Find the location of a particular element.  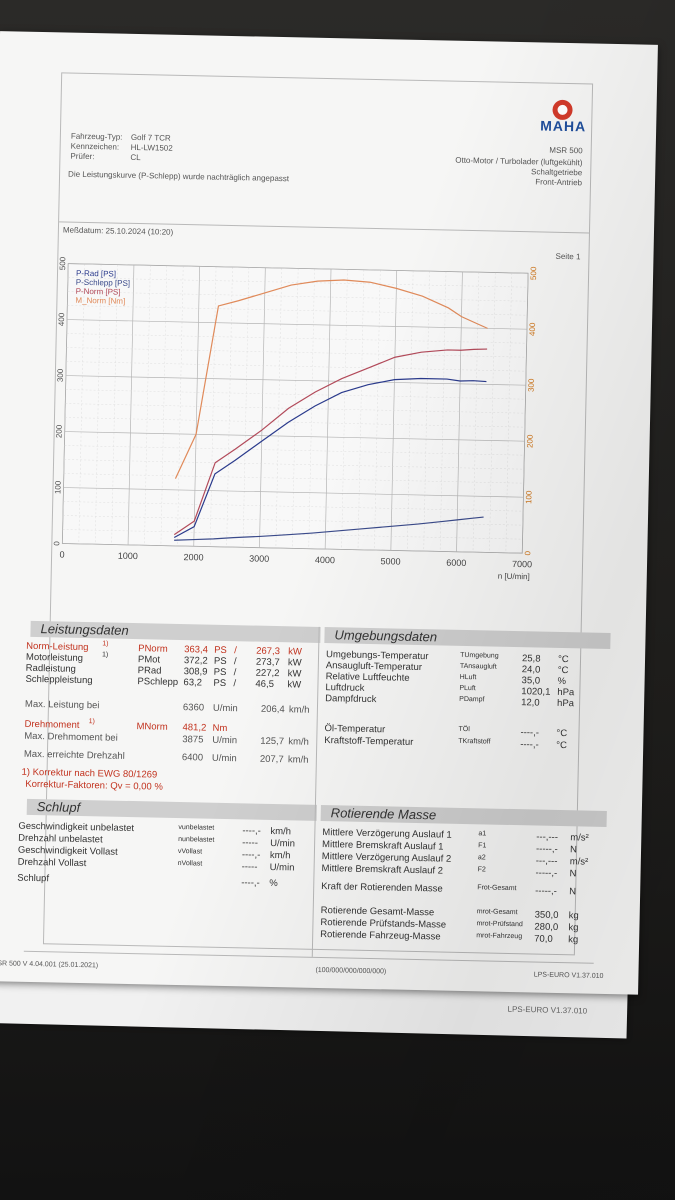

umgebung-row-value: ----,- is located at coordinates (529, 745).